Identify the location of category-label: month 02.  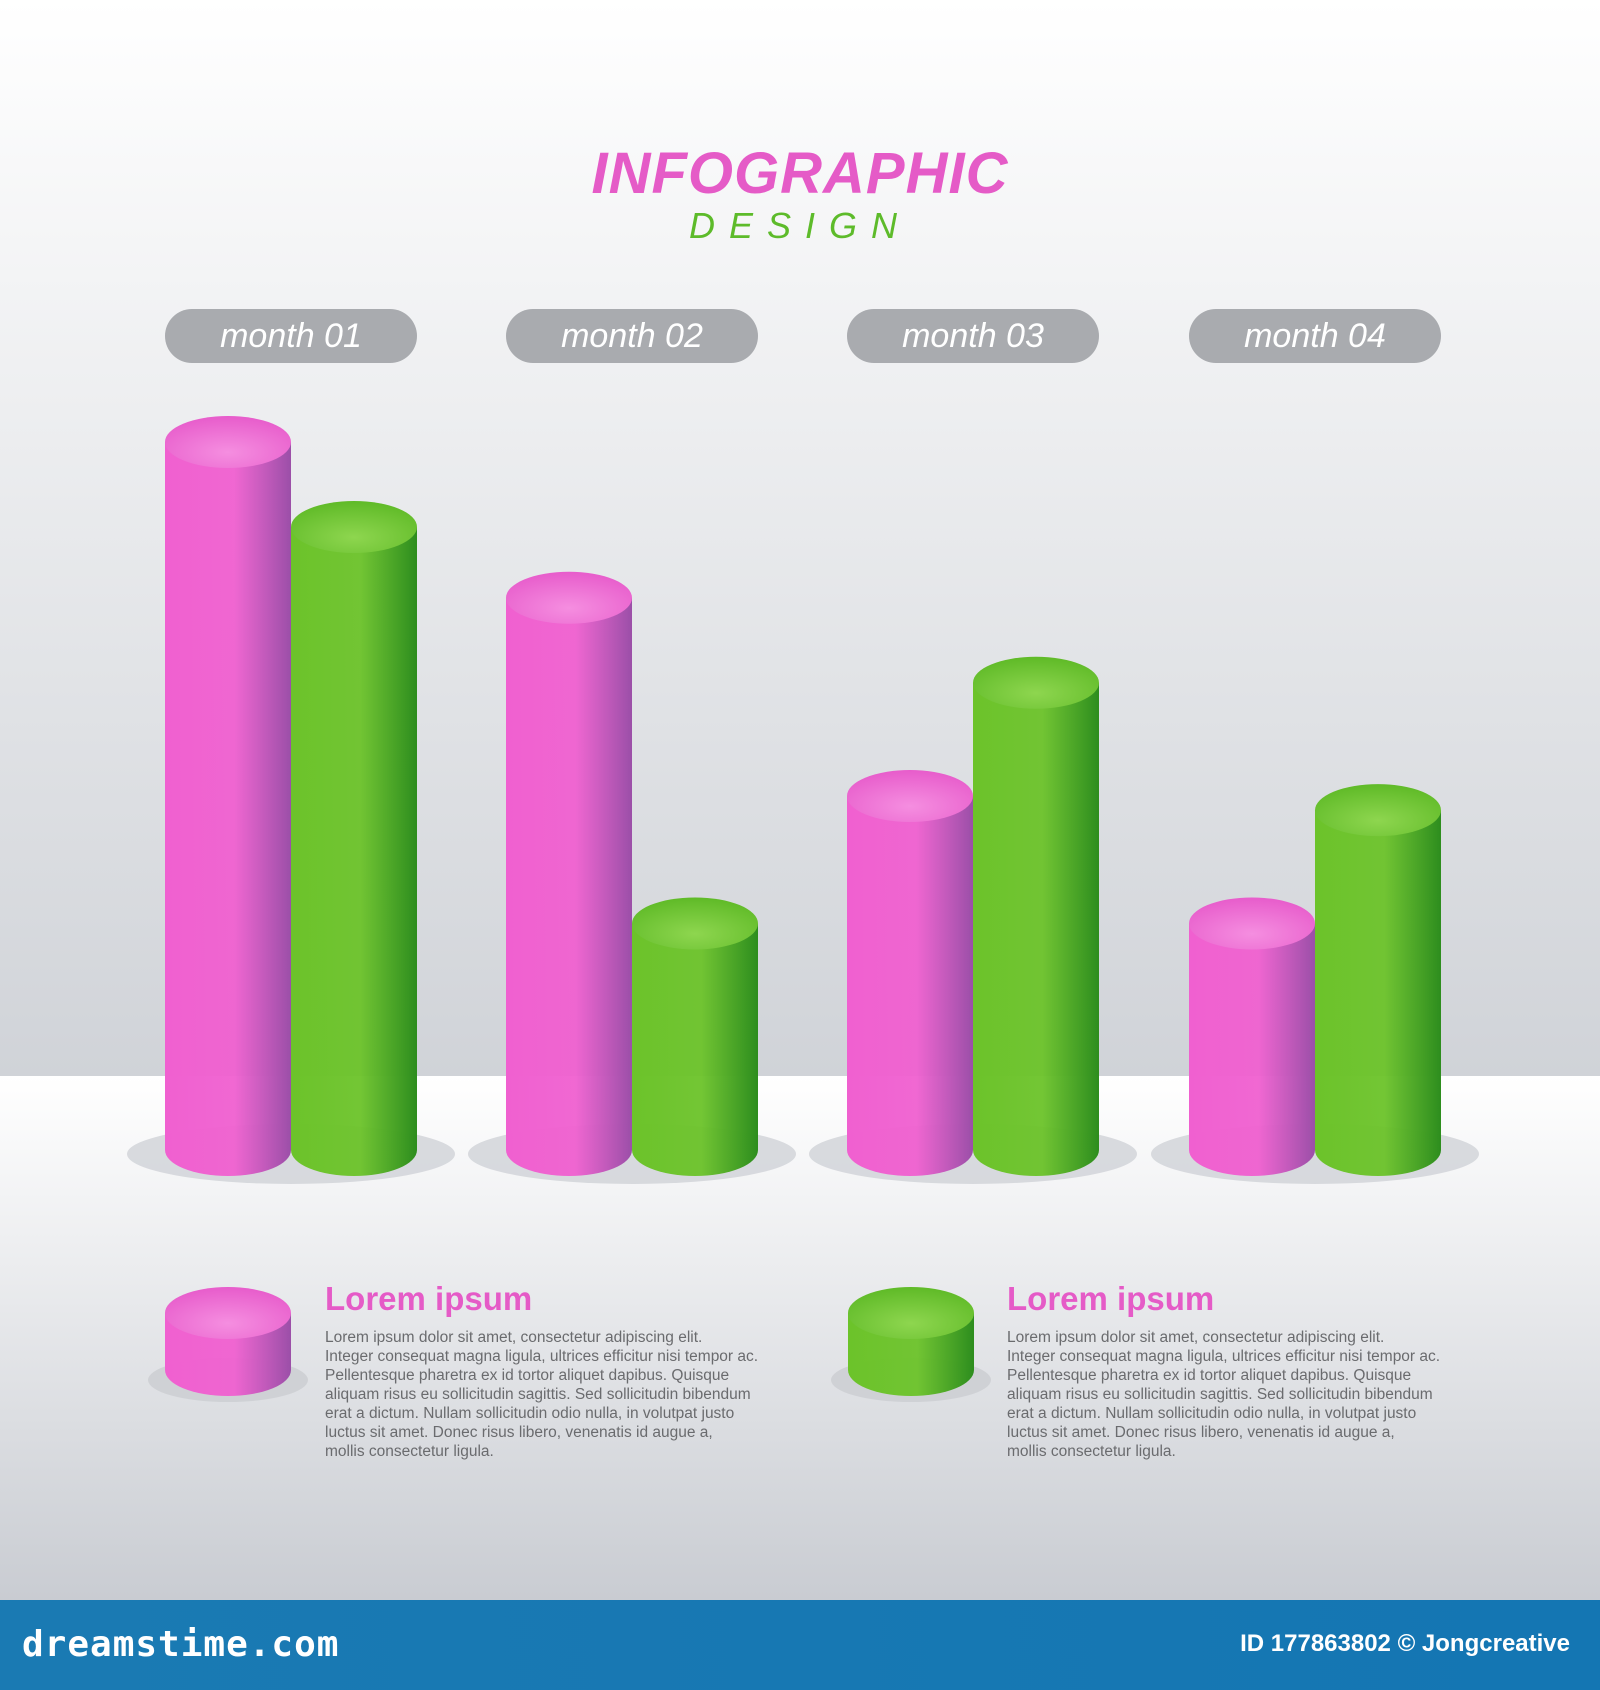
(632, 336).